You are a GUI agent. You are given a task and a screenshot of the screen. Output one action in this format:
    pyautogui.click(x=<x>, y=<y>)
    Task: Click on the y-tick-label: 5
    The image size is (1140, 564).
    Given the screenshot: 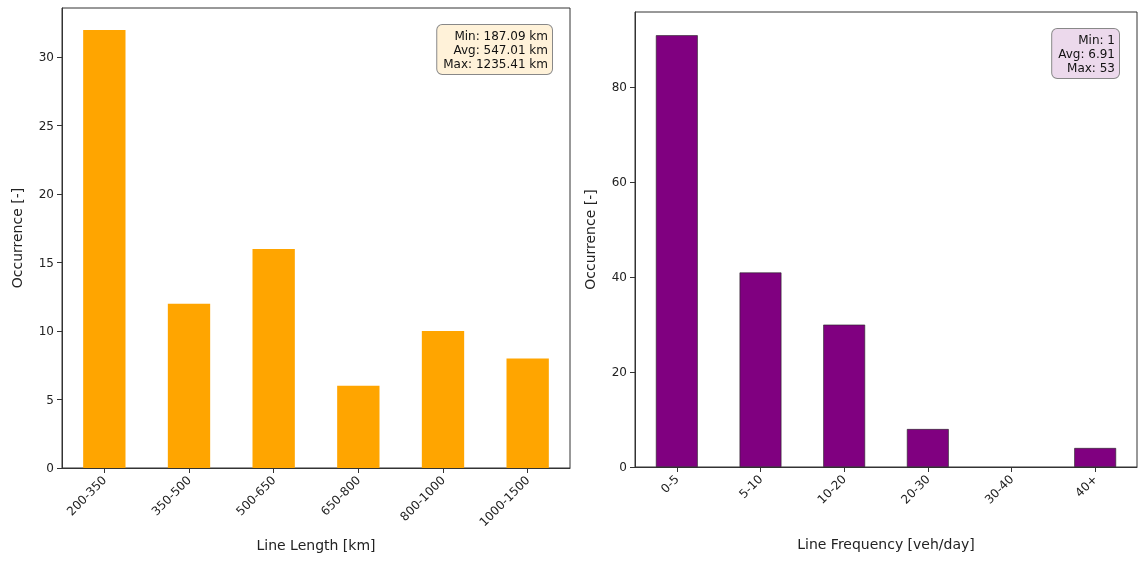 What is the action you would take?
    pyautogui.click(x=50, y=399)
    